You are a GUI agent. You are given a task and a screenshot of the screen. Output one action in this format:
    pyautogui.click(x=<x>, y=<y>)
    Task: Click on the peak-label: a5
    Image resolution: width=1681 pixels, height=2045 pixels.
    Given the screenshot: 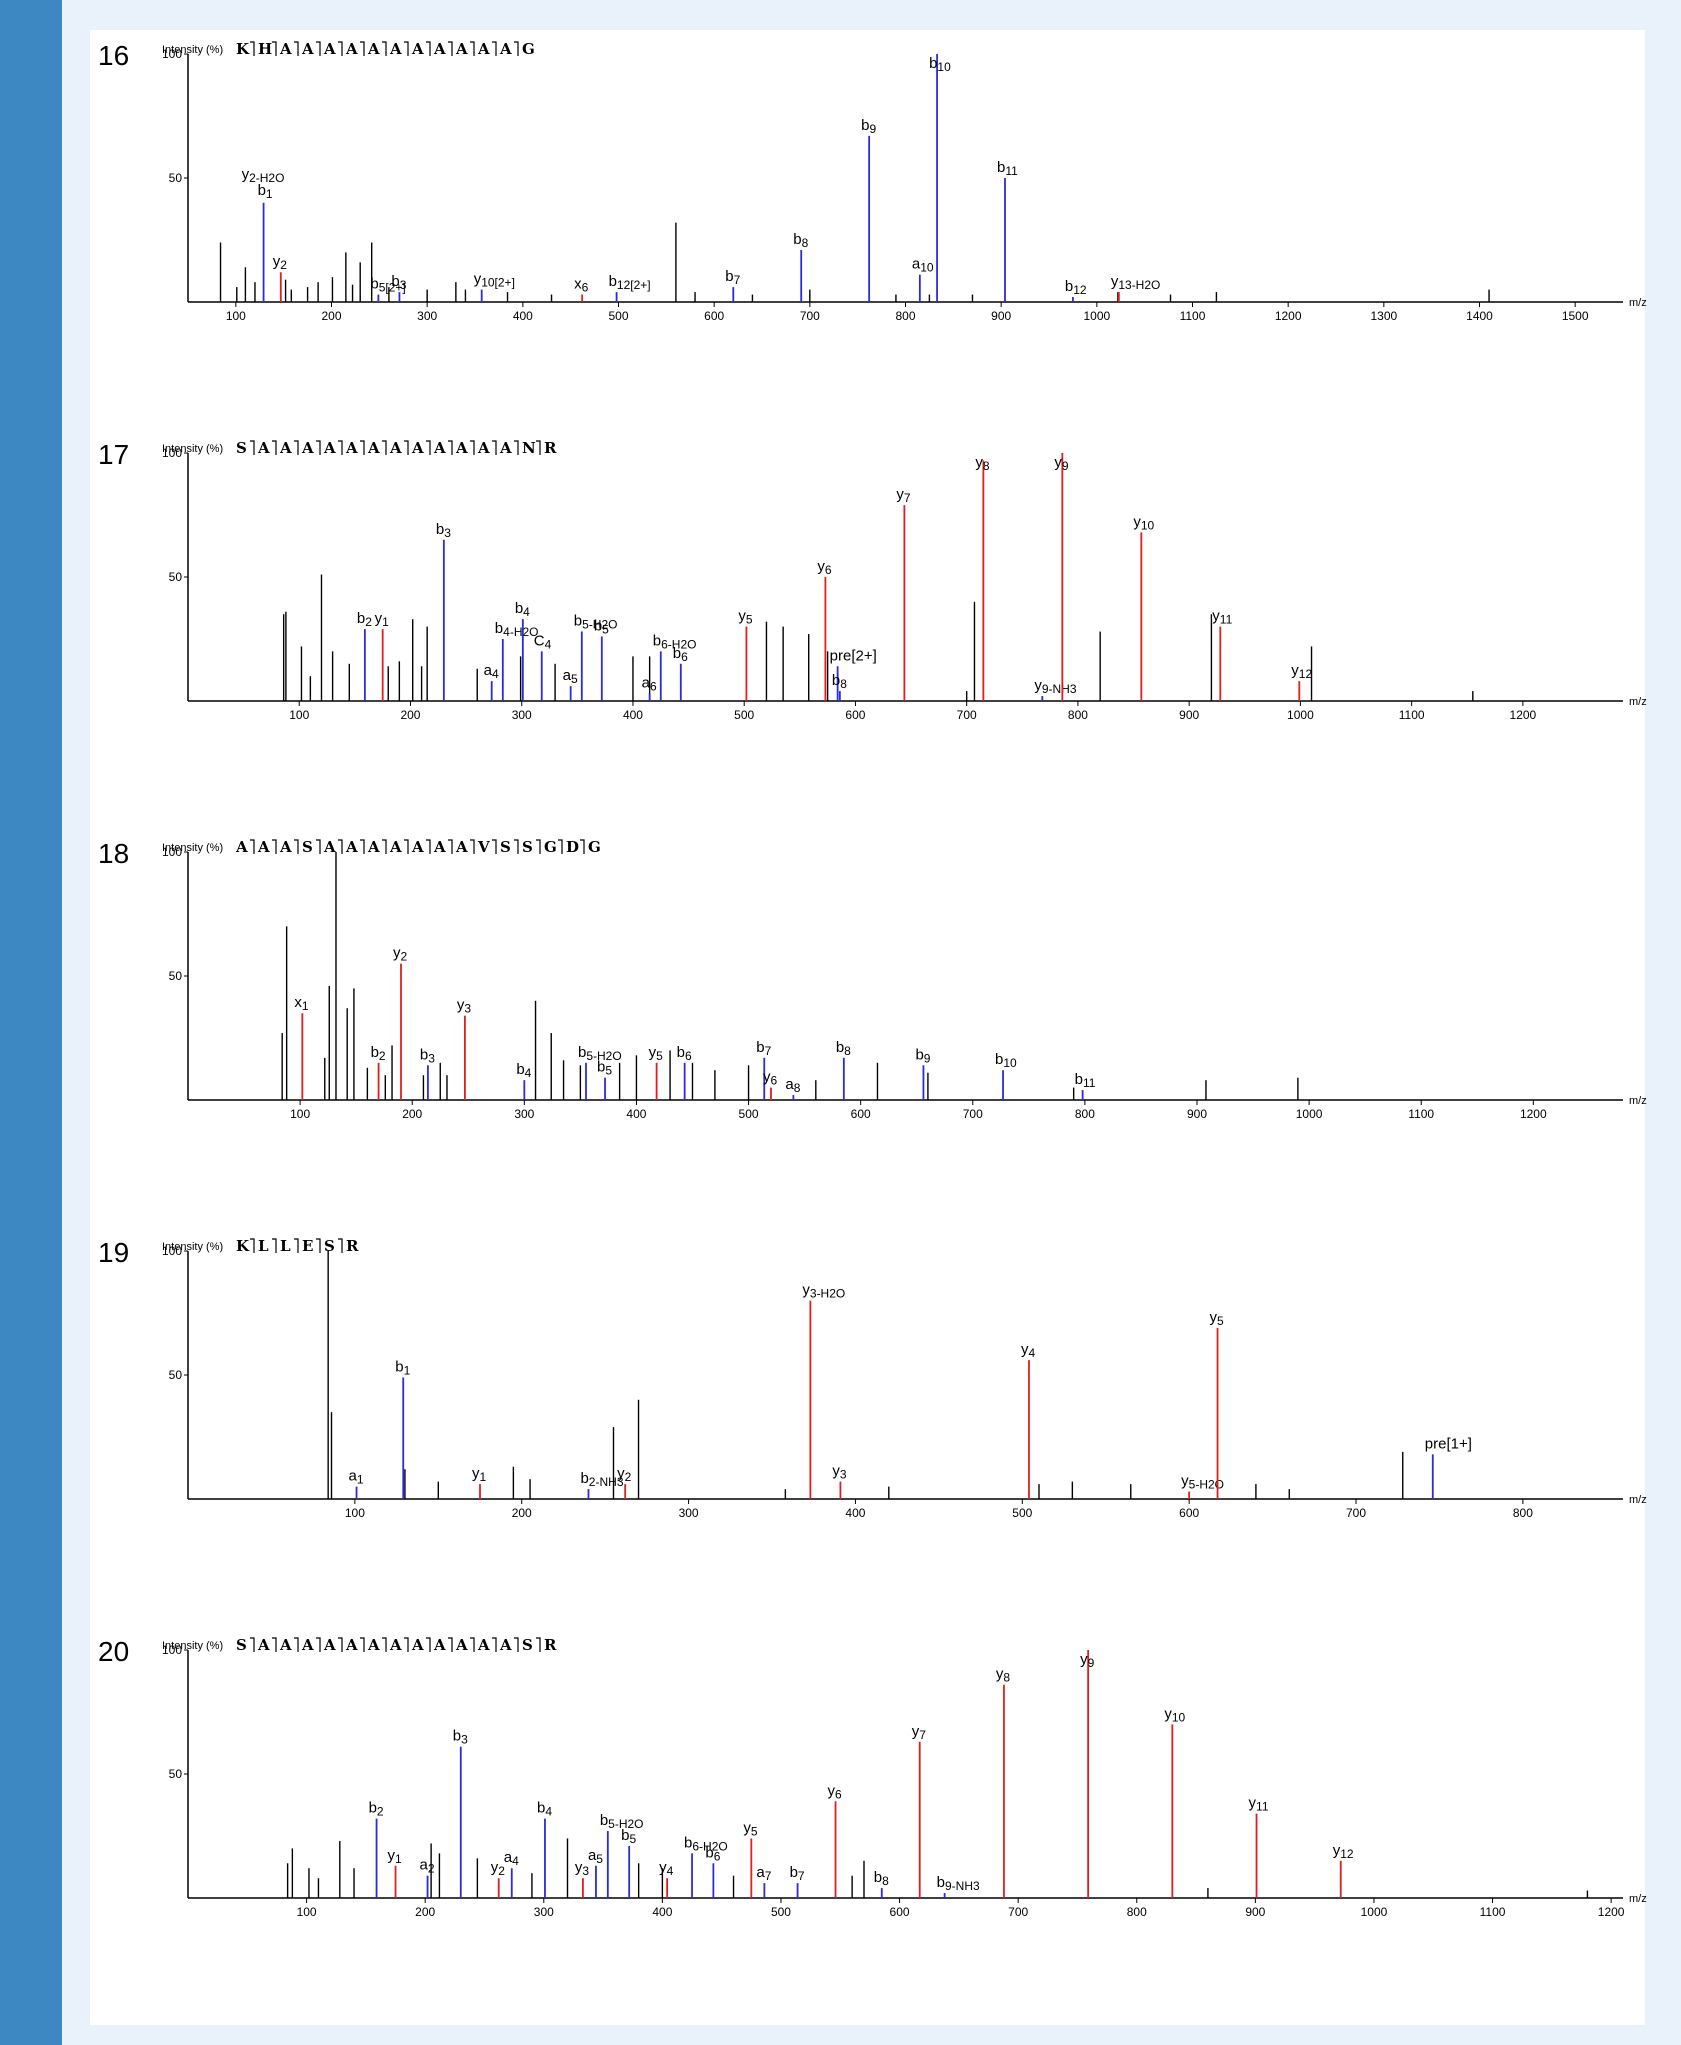 What is the action you would take?
    pyautogui.click(x=570, y=676)
    